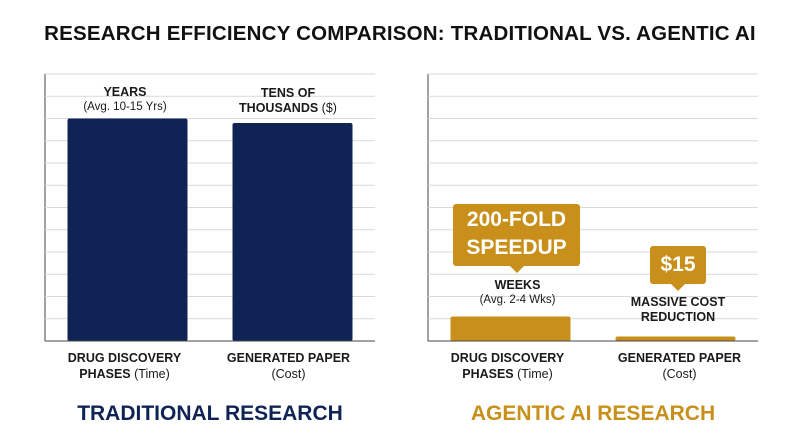  I want to click on category-label-agentic-generated-paper: GENERATED PAPER (Cost), so click(679, 366).